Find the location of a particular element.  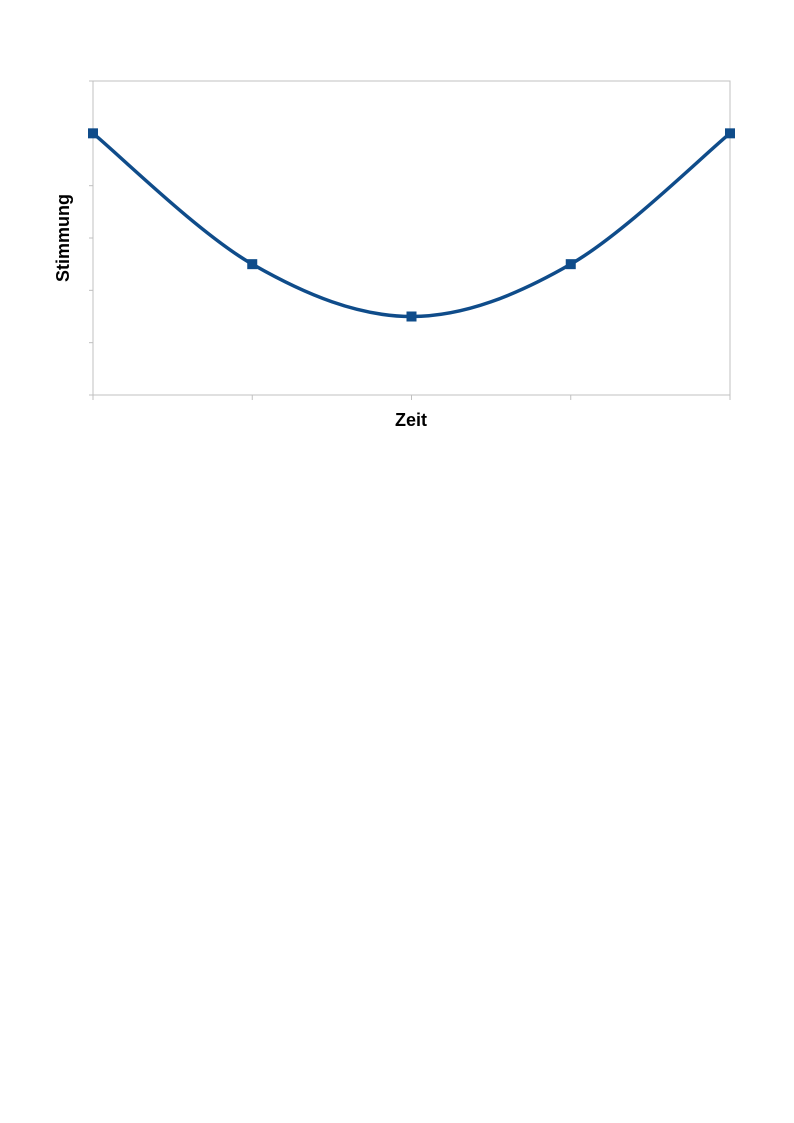

y-axis-ticks is located at coordinates (91, 238).